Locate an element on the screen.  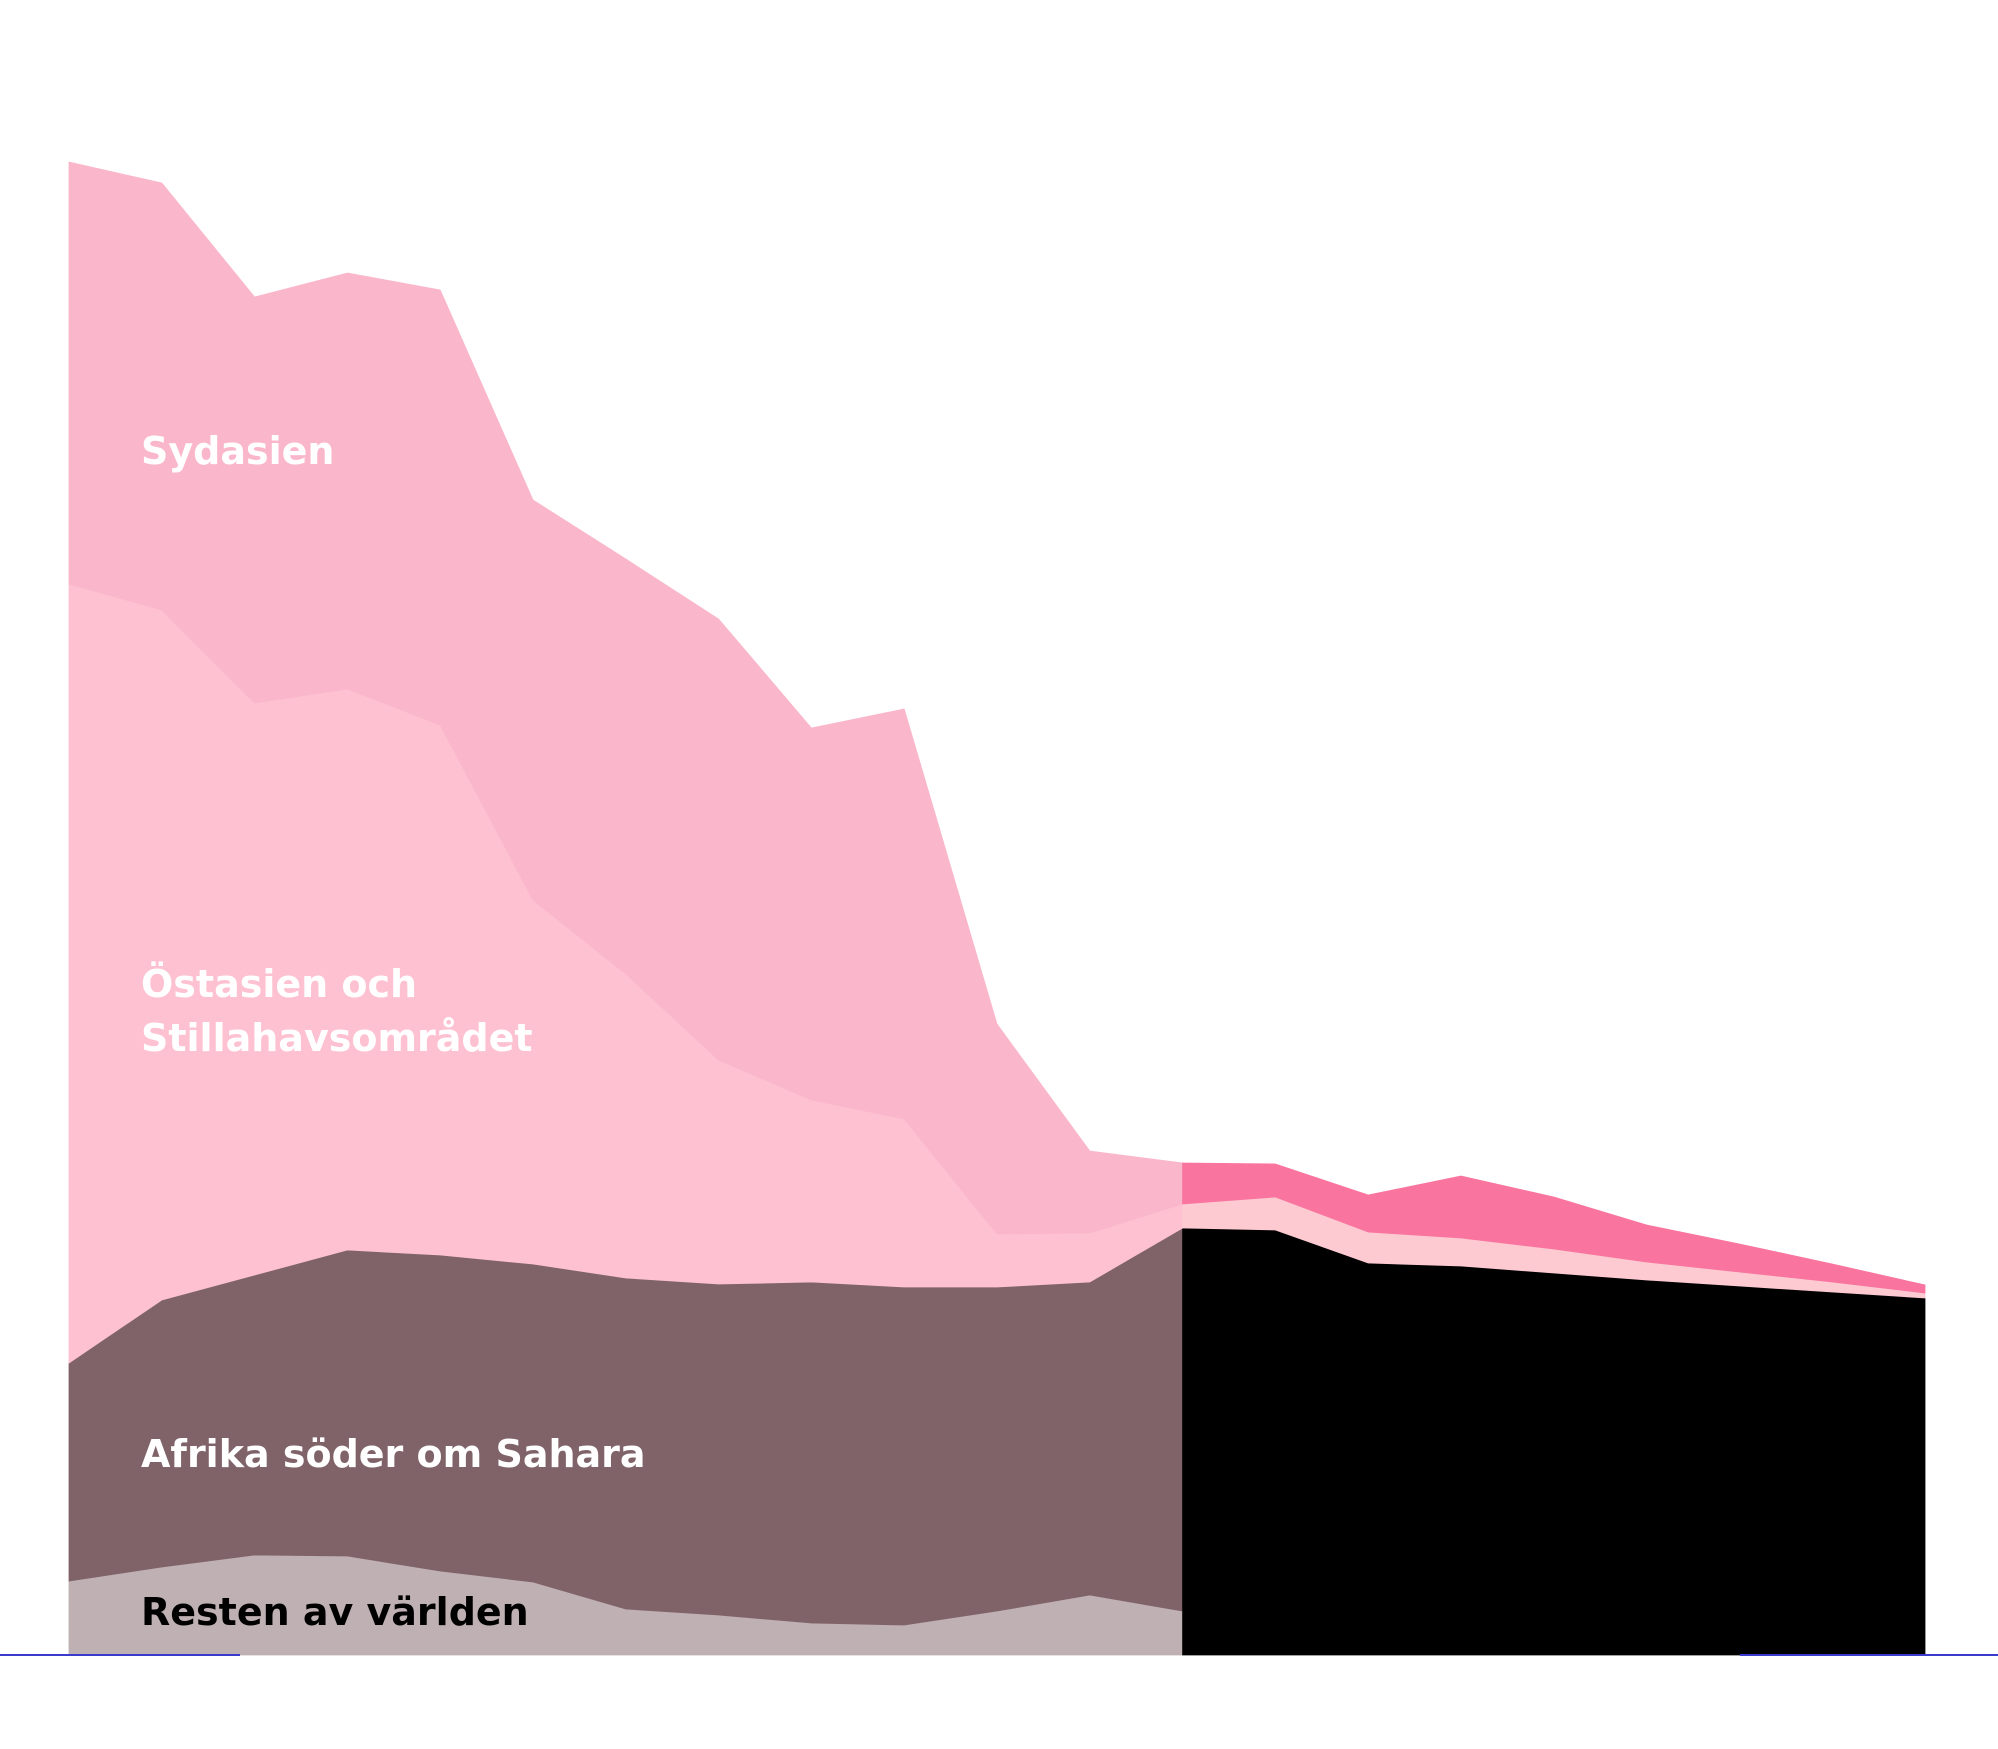
label-resten: Resten av världen is located at coordinates (335, 1612).